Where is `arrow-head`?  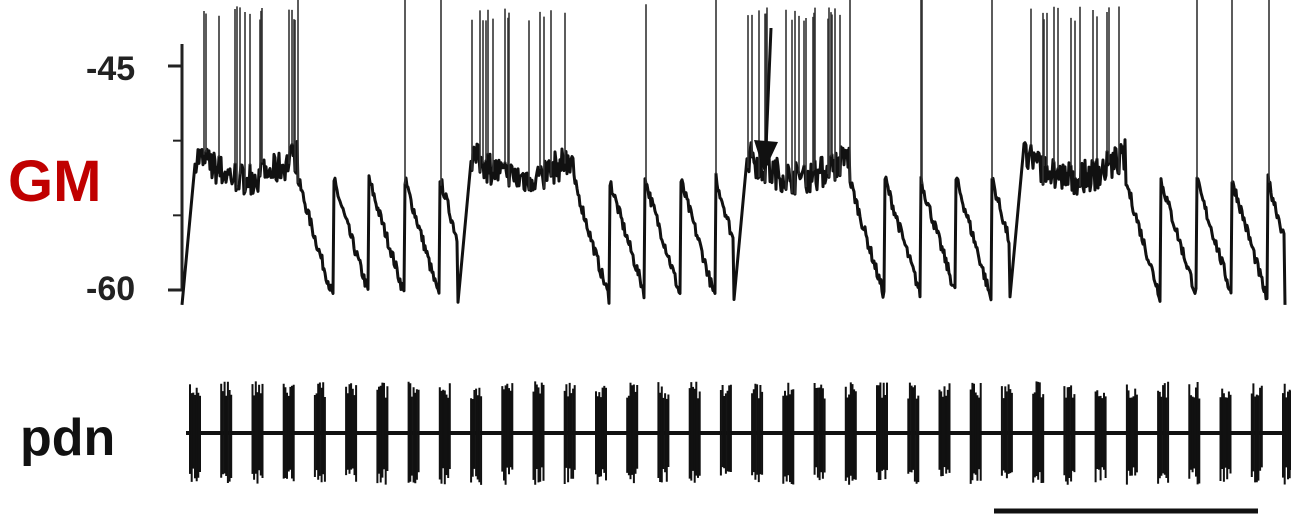
arrow-head is located at coordinates (766, 156).